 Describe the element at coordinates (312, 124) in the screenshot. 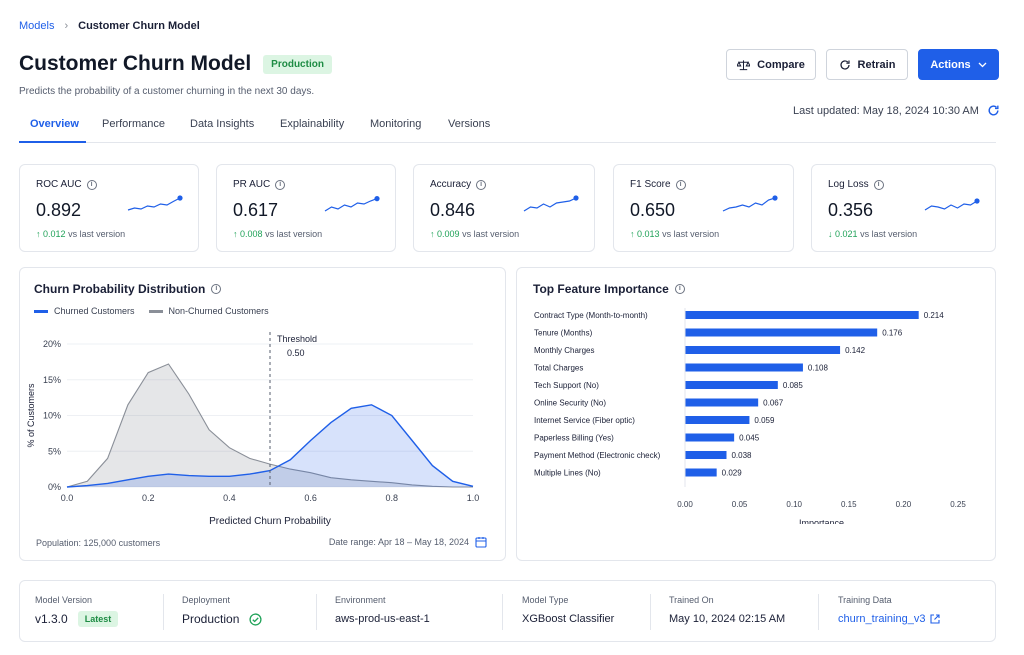

I see `tab-explainability: Explainability` at that location.